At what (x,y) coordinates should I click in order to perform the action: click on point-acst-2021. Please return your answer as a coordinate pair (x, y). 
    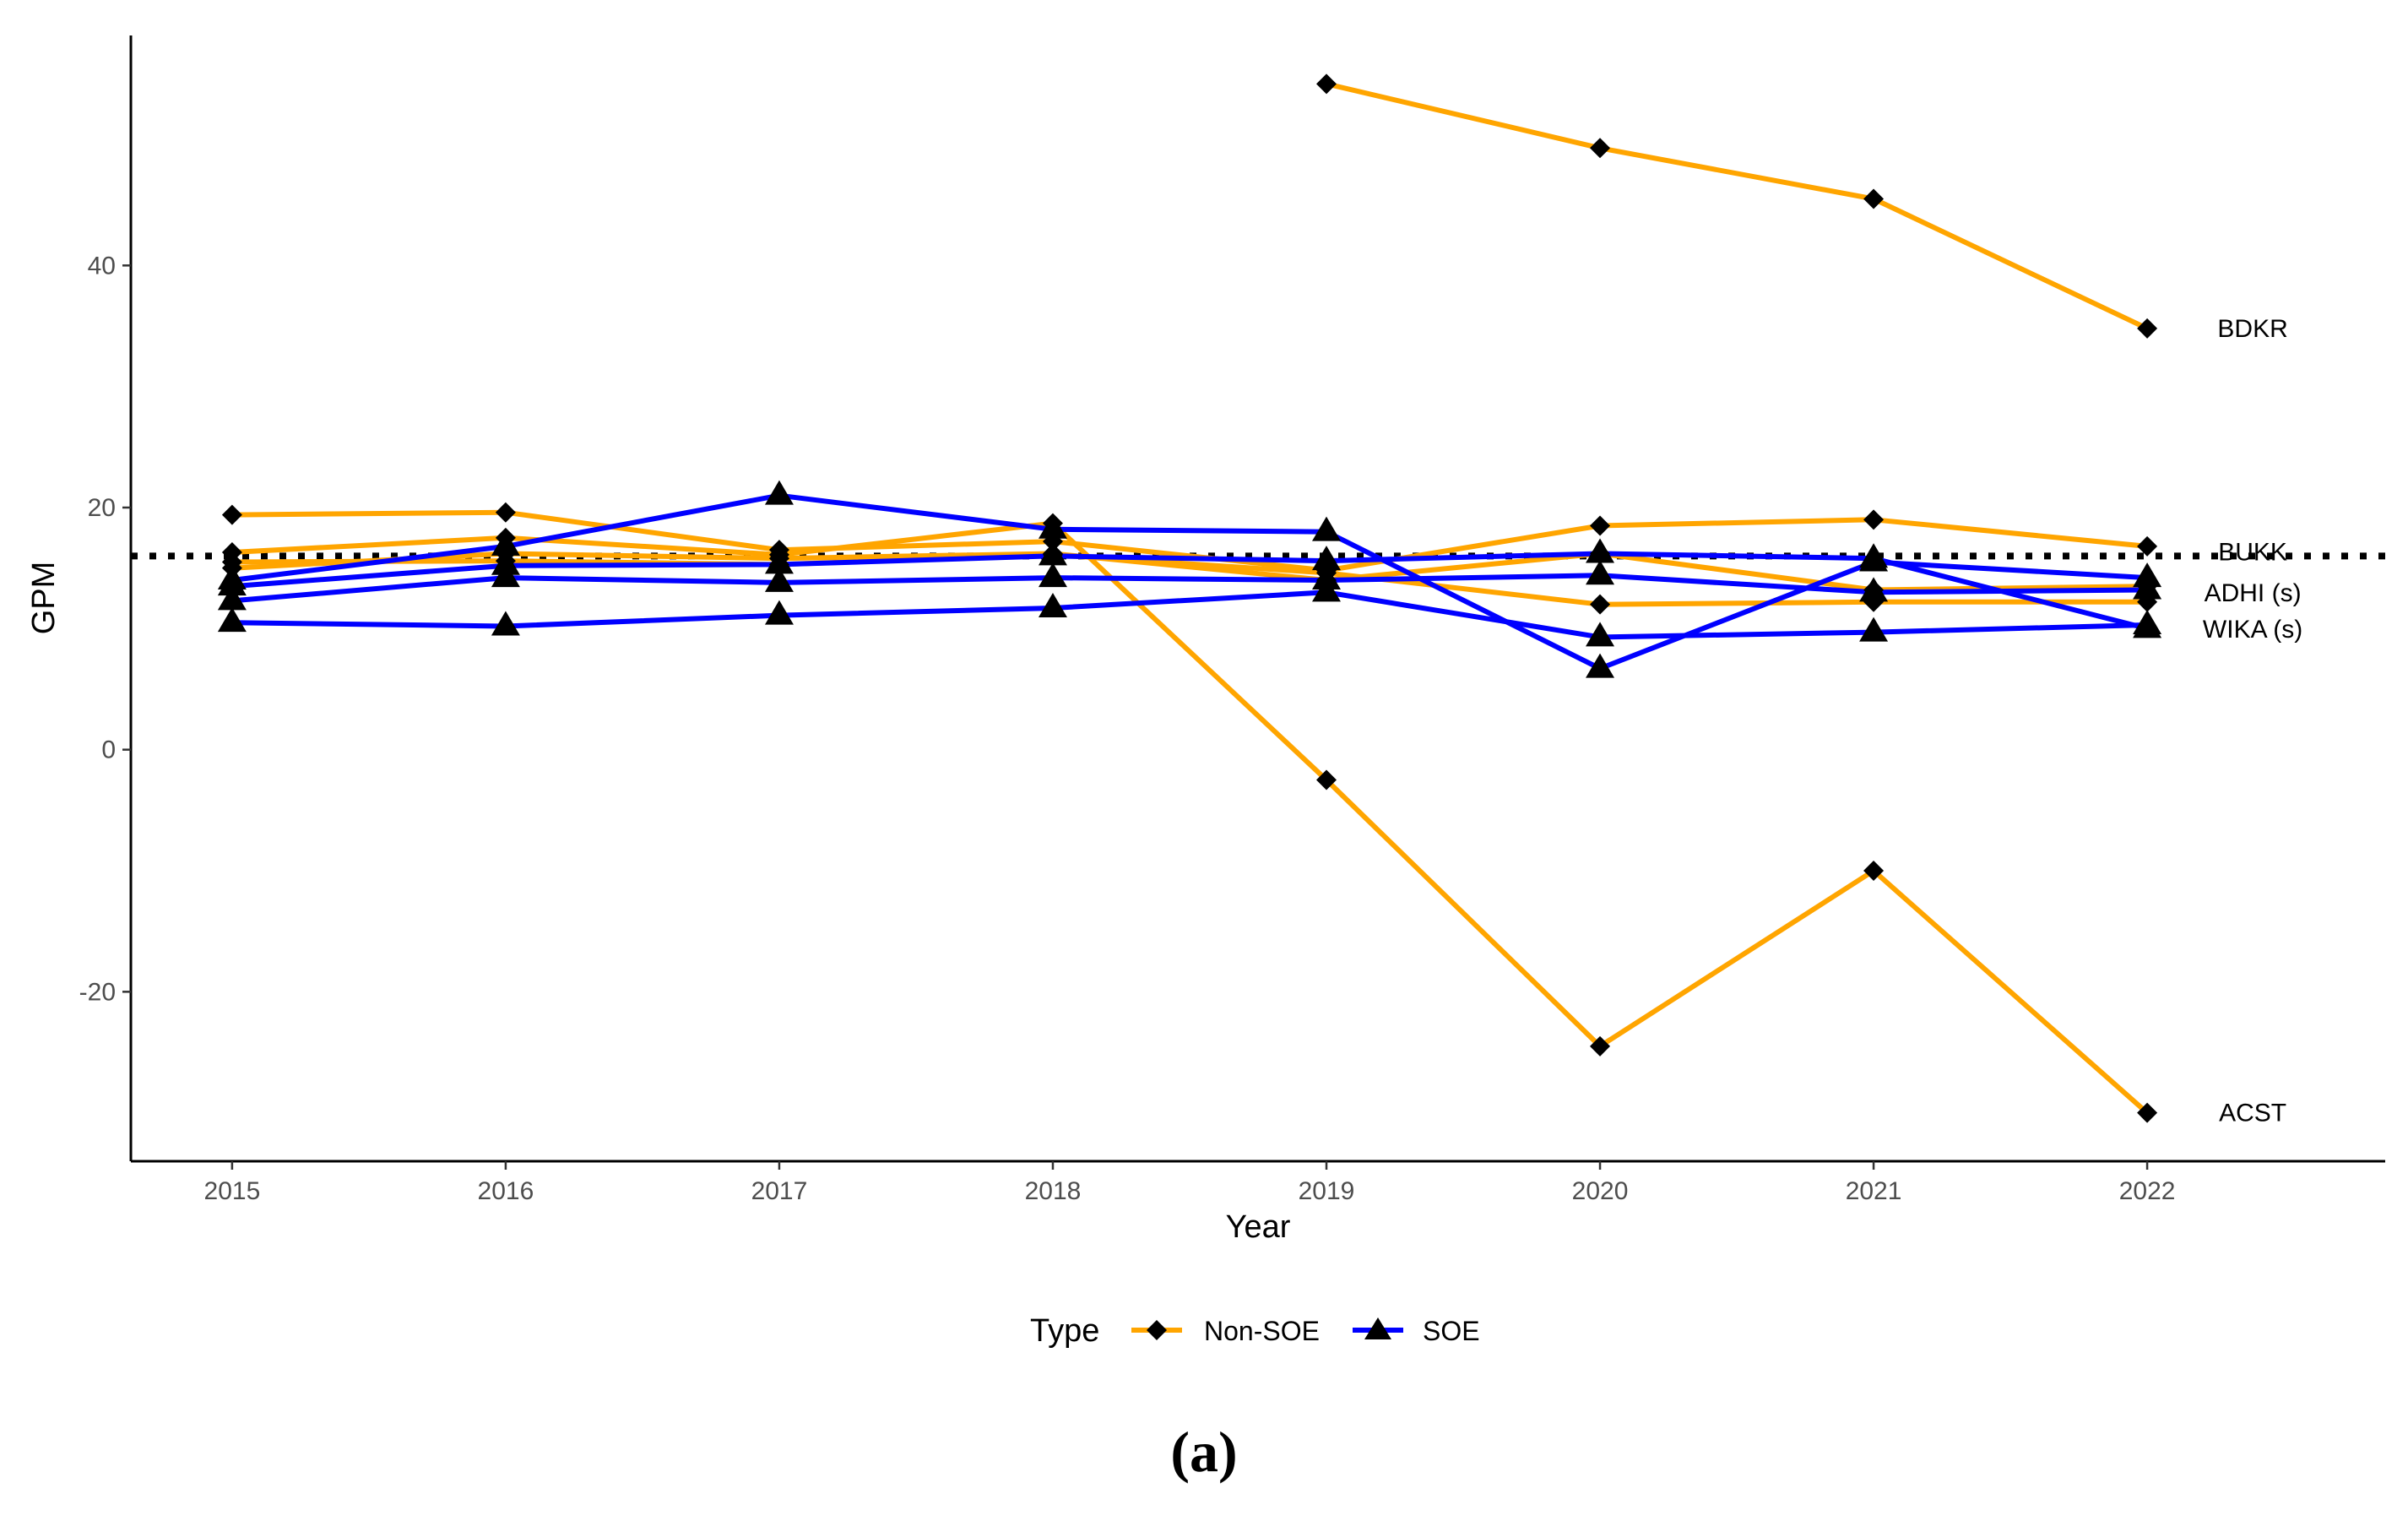
    Looking at the image, I should click on (1874, 871).